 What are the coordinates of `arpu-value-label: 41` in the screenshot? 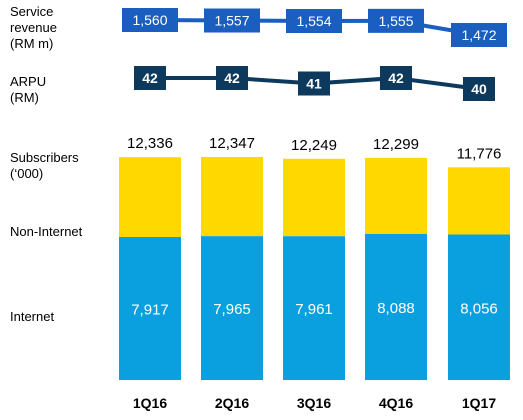 It's located at (314, 84).